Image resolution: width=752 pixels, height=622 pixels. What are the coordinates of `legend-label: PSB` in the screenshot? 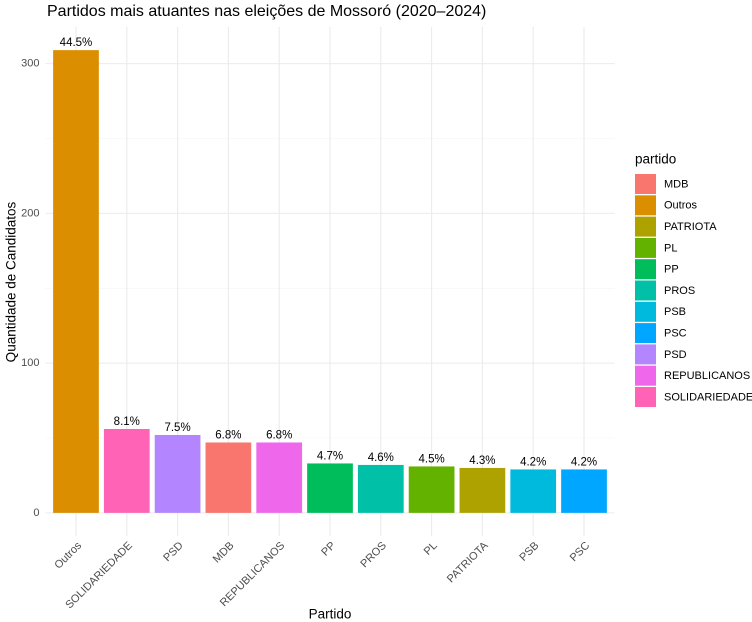 It's located at (675, 312).